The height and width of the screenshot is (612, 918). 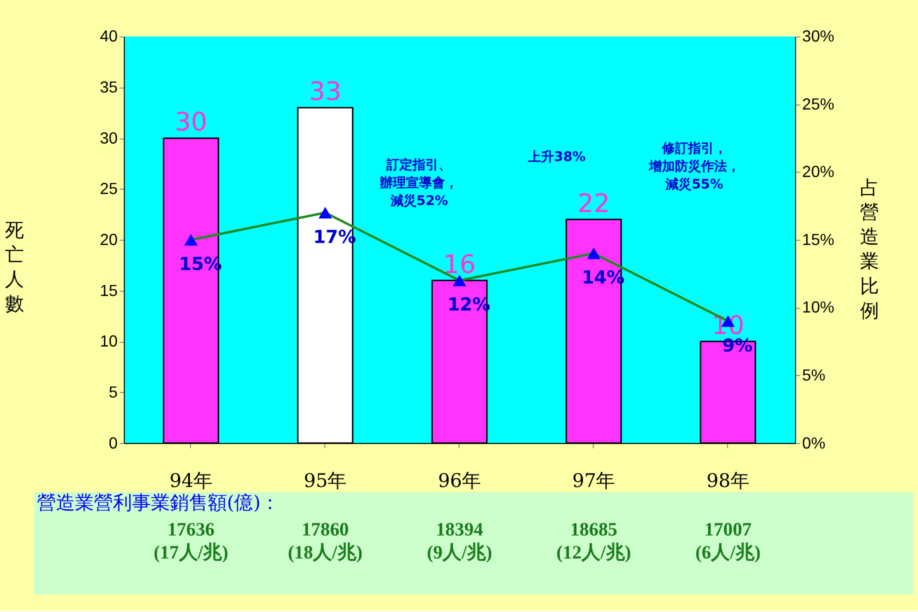 I want to click on y2-tick-label: 25%, so click(x=818, y=104).